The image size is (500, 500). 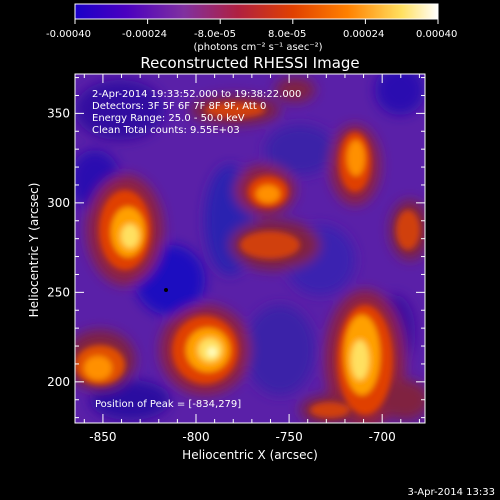 What do you see at coordinates (363, 34) in the screenshot?
I see `colorbar-tick-label-4: 0.00024` at bounding box center [363, 34].